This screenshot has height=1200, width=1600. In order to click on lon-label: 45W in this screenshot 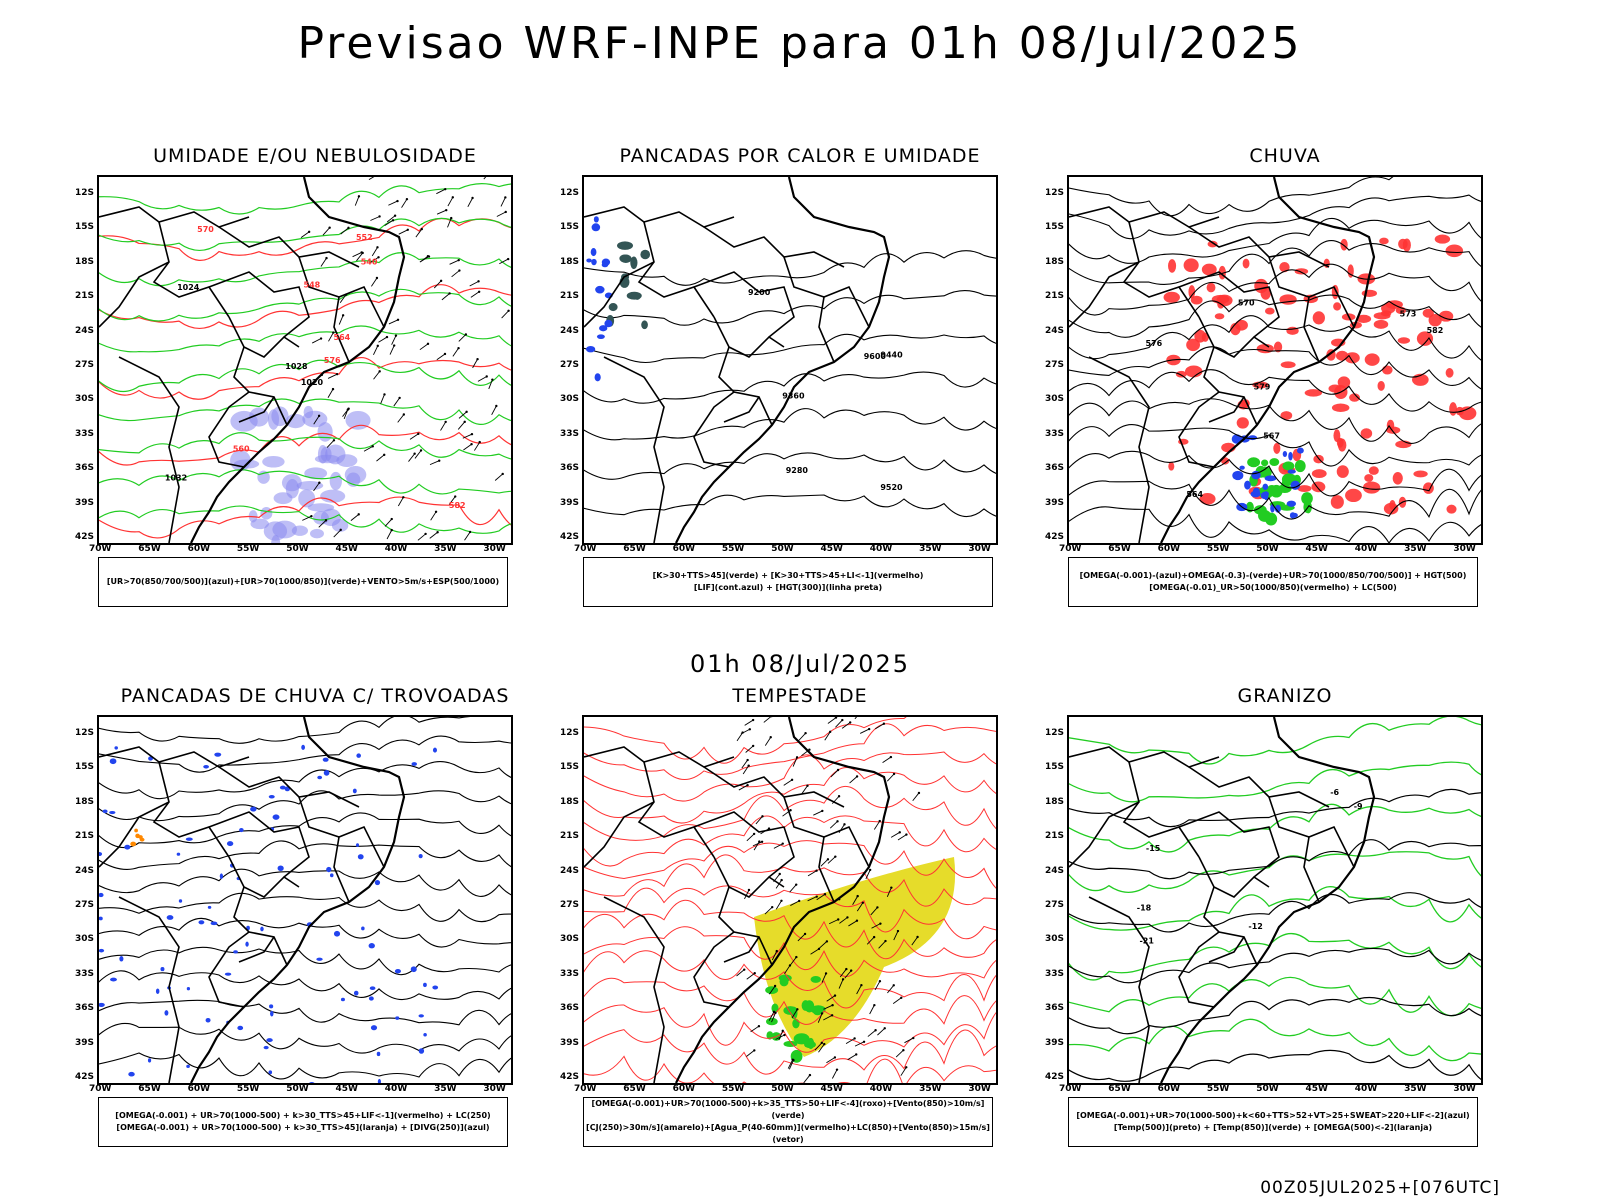, I will do `click(1316, 549)`.